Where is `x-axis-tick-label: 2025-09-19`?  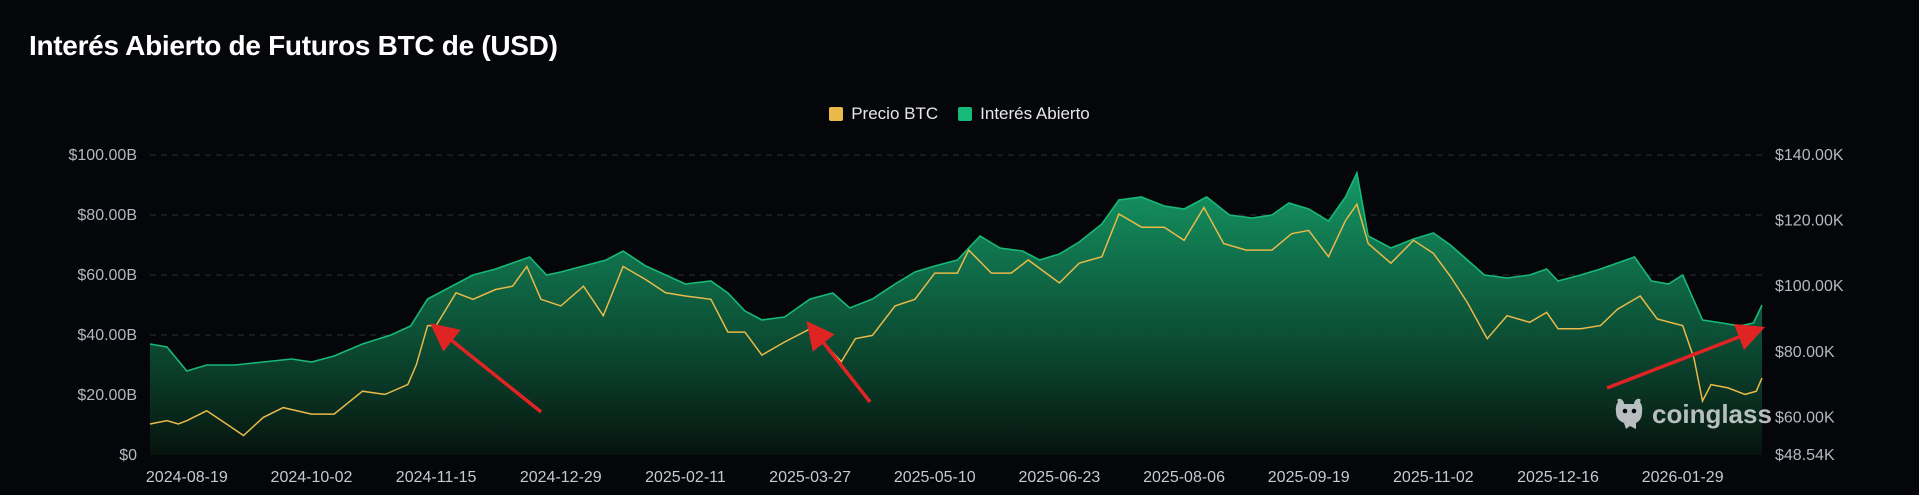
x-axis-tick-label: 2025-09-19 is located at coordinates (1309, 477).